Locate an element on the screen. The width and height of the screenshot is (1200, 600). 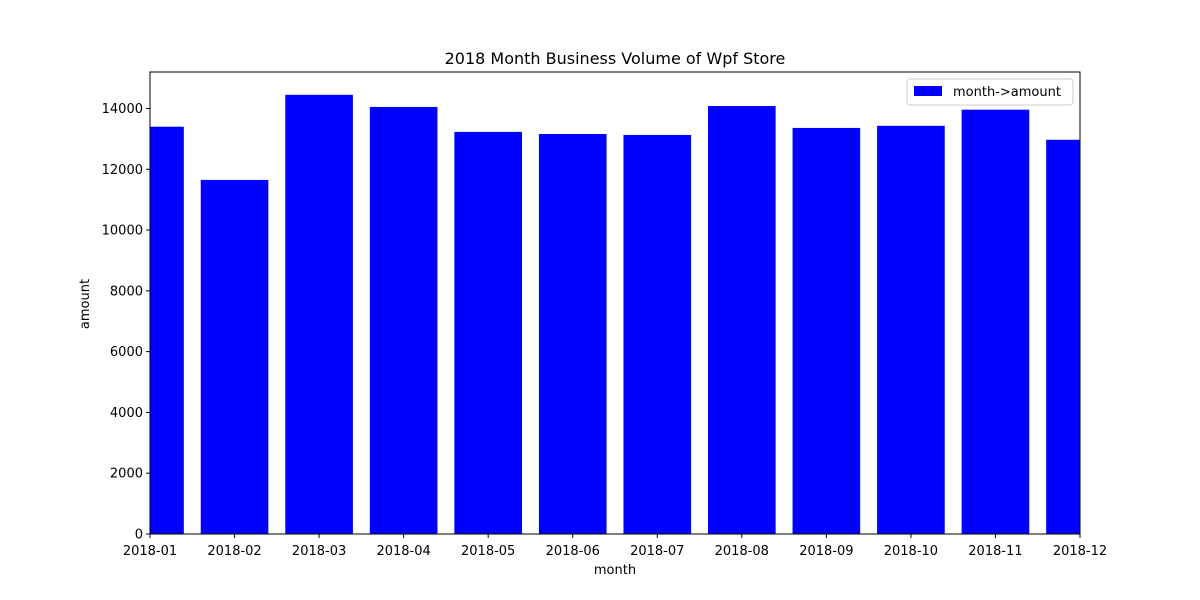
x-tick-label: 2018-11 is located at coordinates (995, 551).